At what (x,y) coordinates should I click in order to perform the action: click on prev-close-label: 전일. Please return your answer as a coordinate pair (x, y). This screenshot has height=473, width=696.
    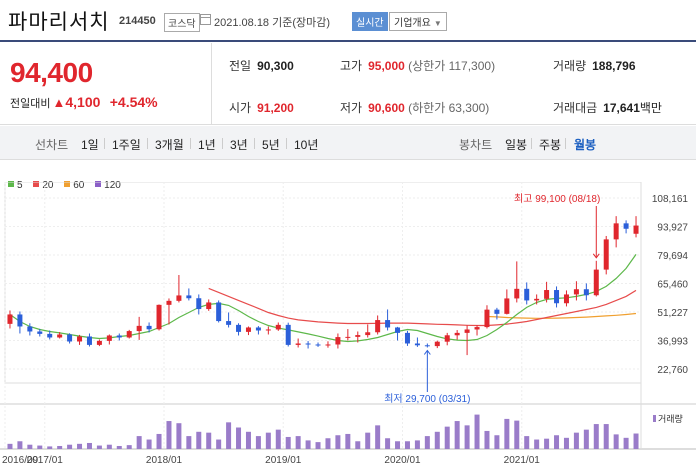
    Looking at the image, I should click on (240, 66).